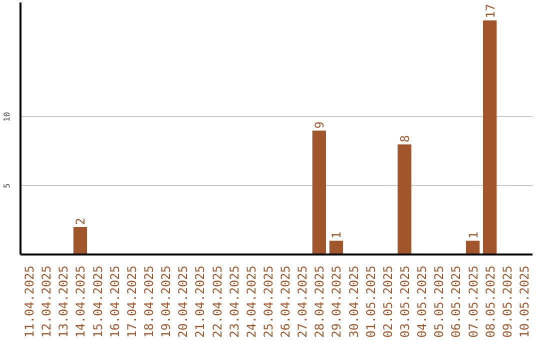 Image resolution: width=540 pixels, height=340 pixels. I want to click on x-tick-label: 14.04.2025, so click(81, 301).